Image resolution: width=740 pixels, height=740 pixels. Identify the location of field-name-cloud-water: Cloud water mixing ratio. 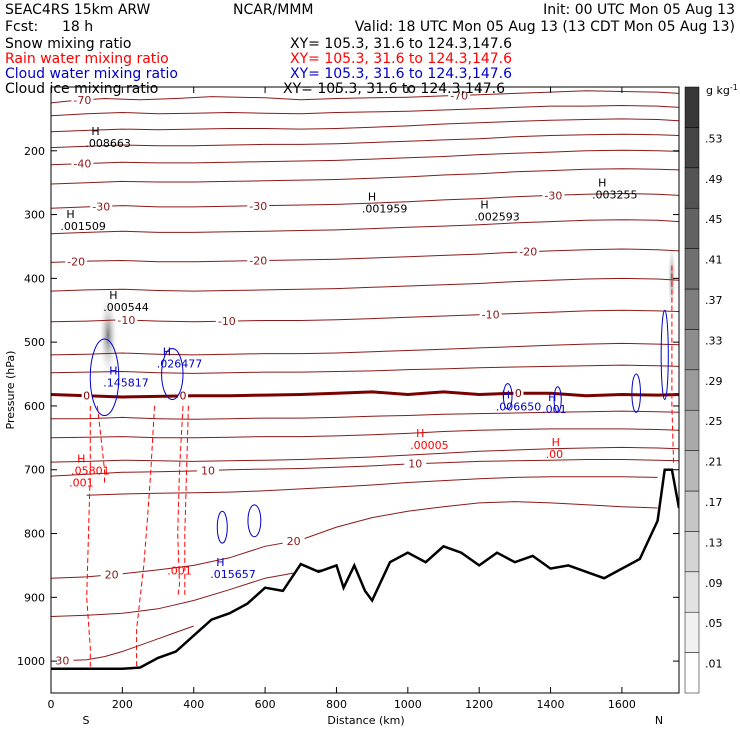
(91, 74).